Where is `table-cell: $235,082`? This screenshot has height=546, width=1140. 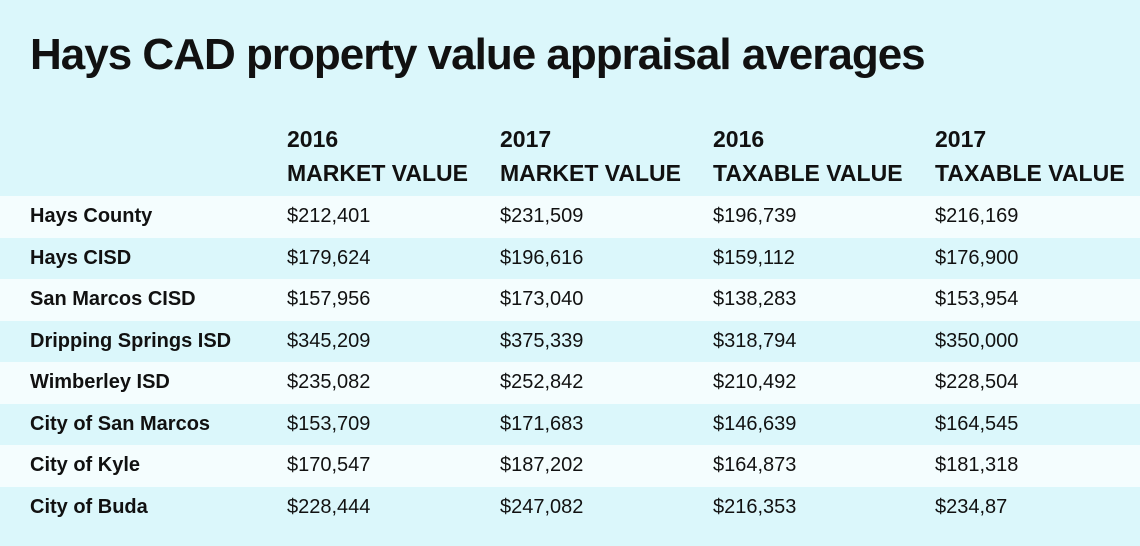 table-cell: $235,082 is located at coordinates (329, 382).